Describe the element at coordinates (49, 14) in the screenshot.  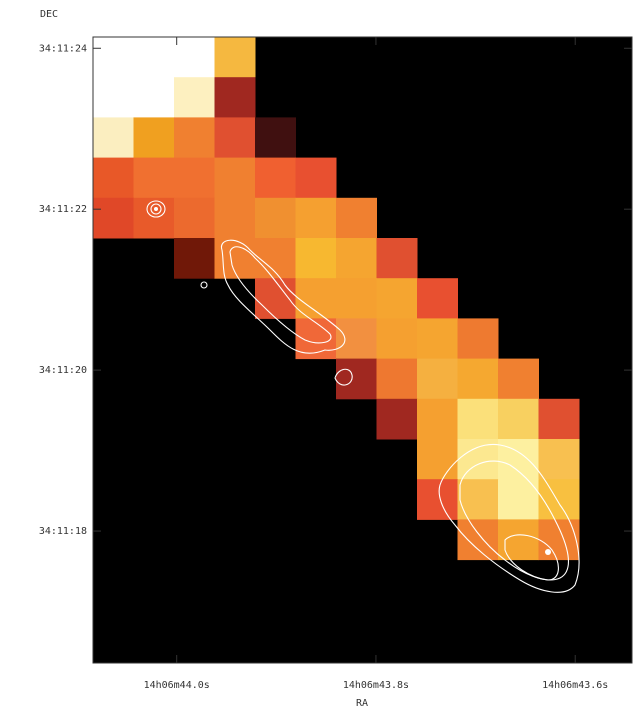
I see `y-axis-label: DEC` at that location.